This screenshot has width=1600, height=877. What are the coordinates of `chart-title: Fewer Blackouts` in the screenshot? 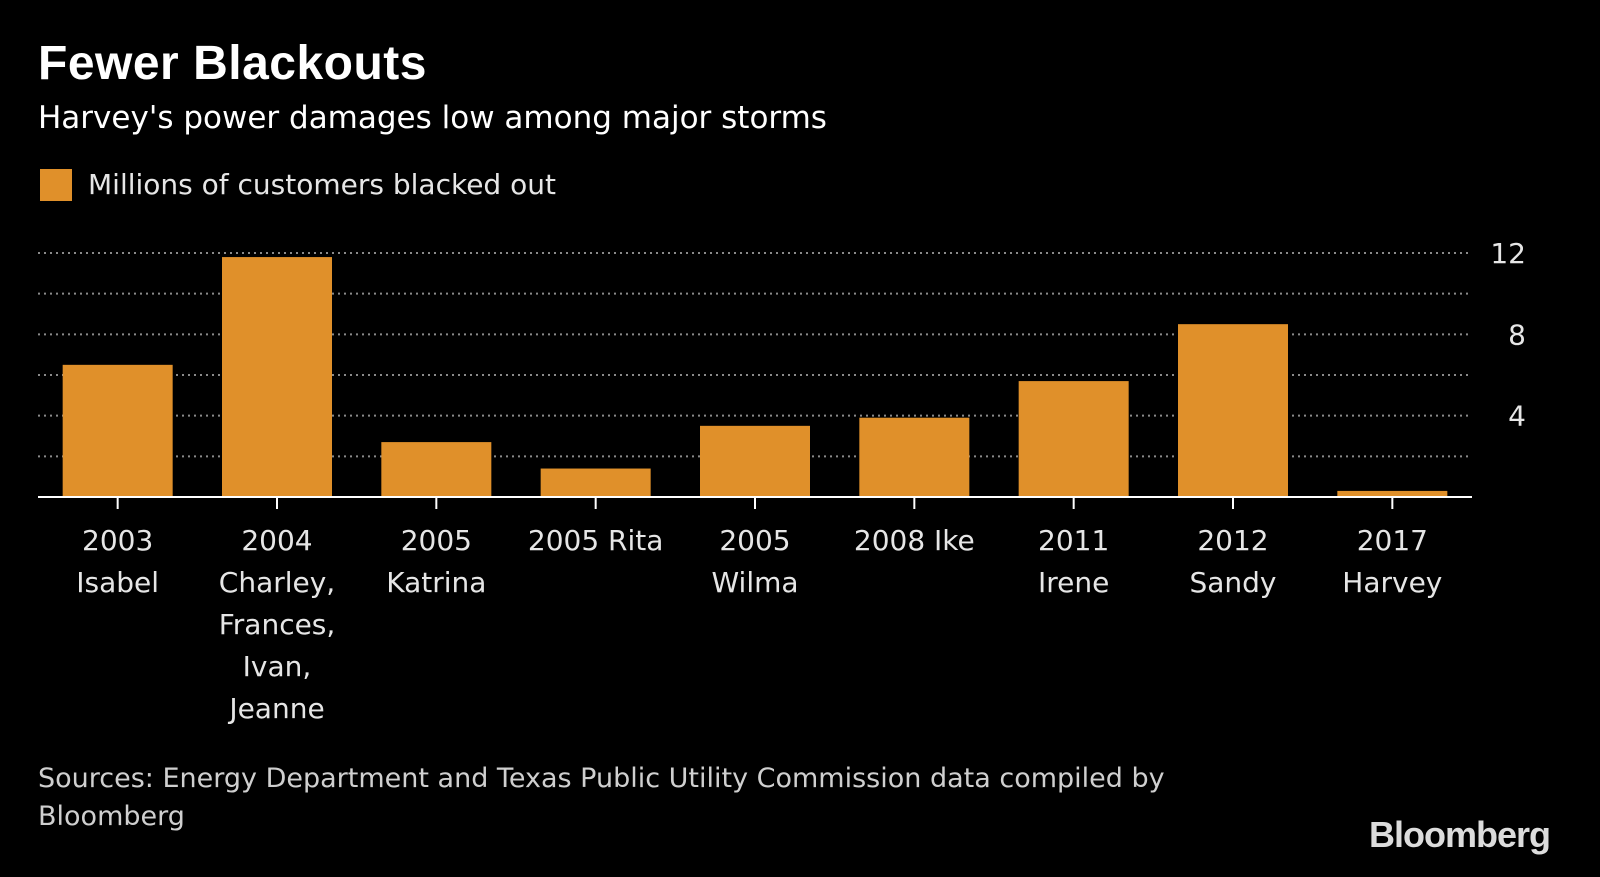 It's located at (232, 63).